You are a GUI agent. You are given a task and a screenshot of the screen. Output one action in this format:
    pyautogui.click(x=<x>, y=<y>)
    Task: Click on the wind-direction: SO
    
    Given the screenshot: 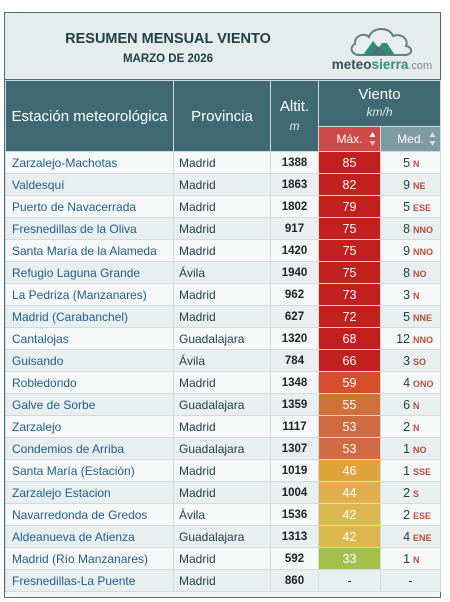 What is the action you would take?
    pyautogui.click(x=420, y=361)
    